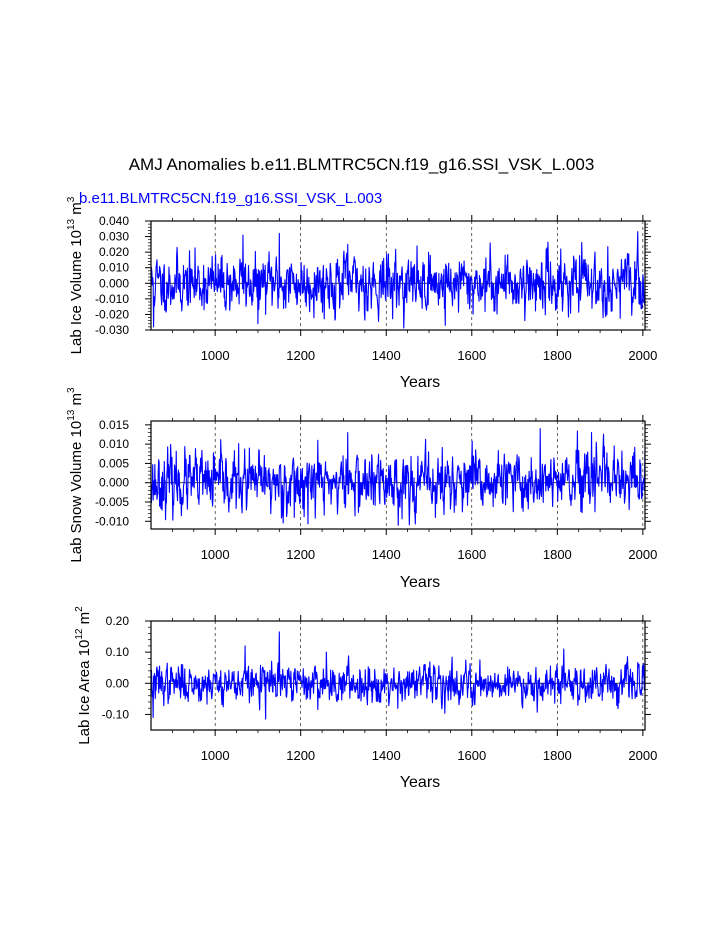 The width and height of the screenshot is (723, 935). I want to click on y-tick-label: 0.040, so click(114, 221).